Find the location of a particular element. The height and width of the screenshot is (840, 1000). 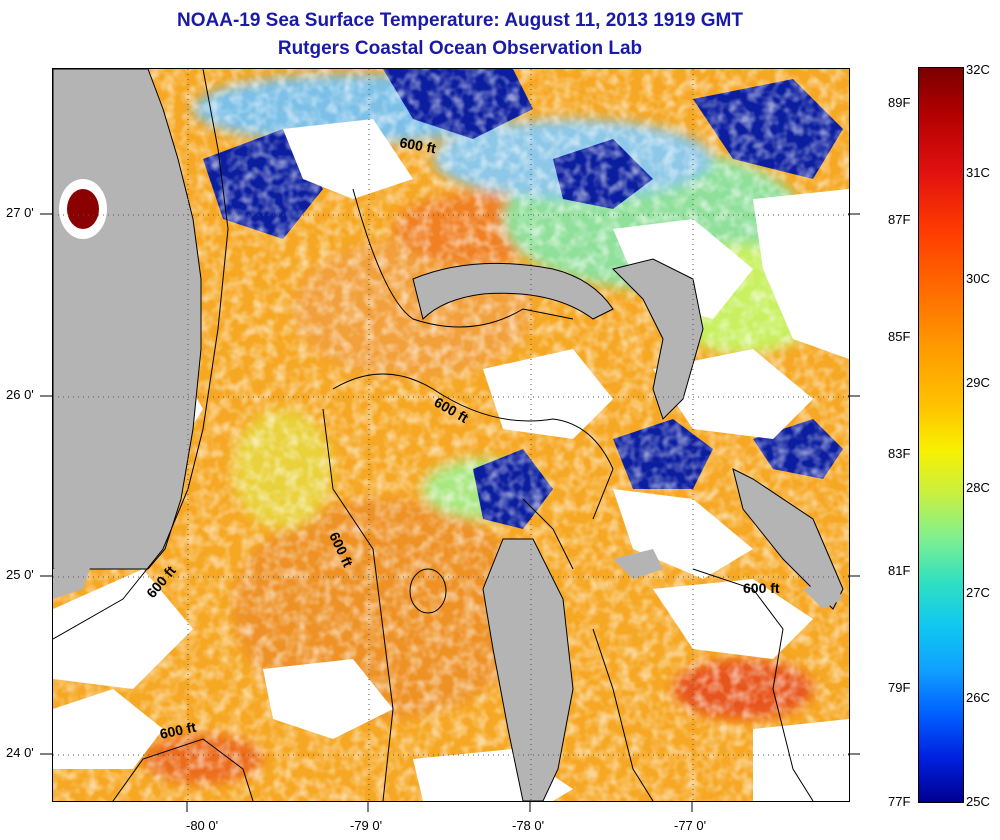

latitude-label: 24 0' is located at coordinates (20, 752).